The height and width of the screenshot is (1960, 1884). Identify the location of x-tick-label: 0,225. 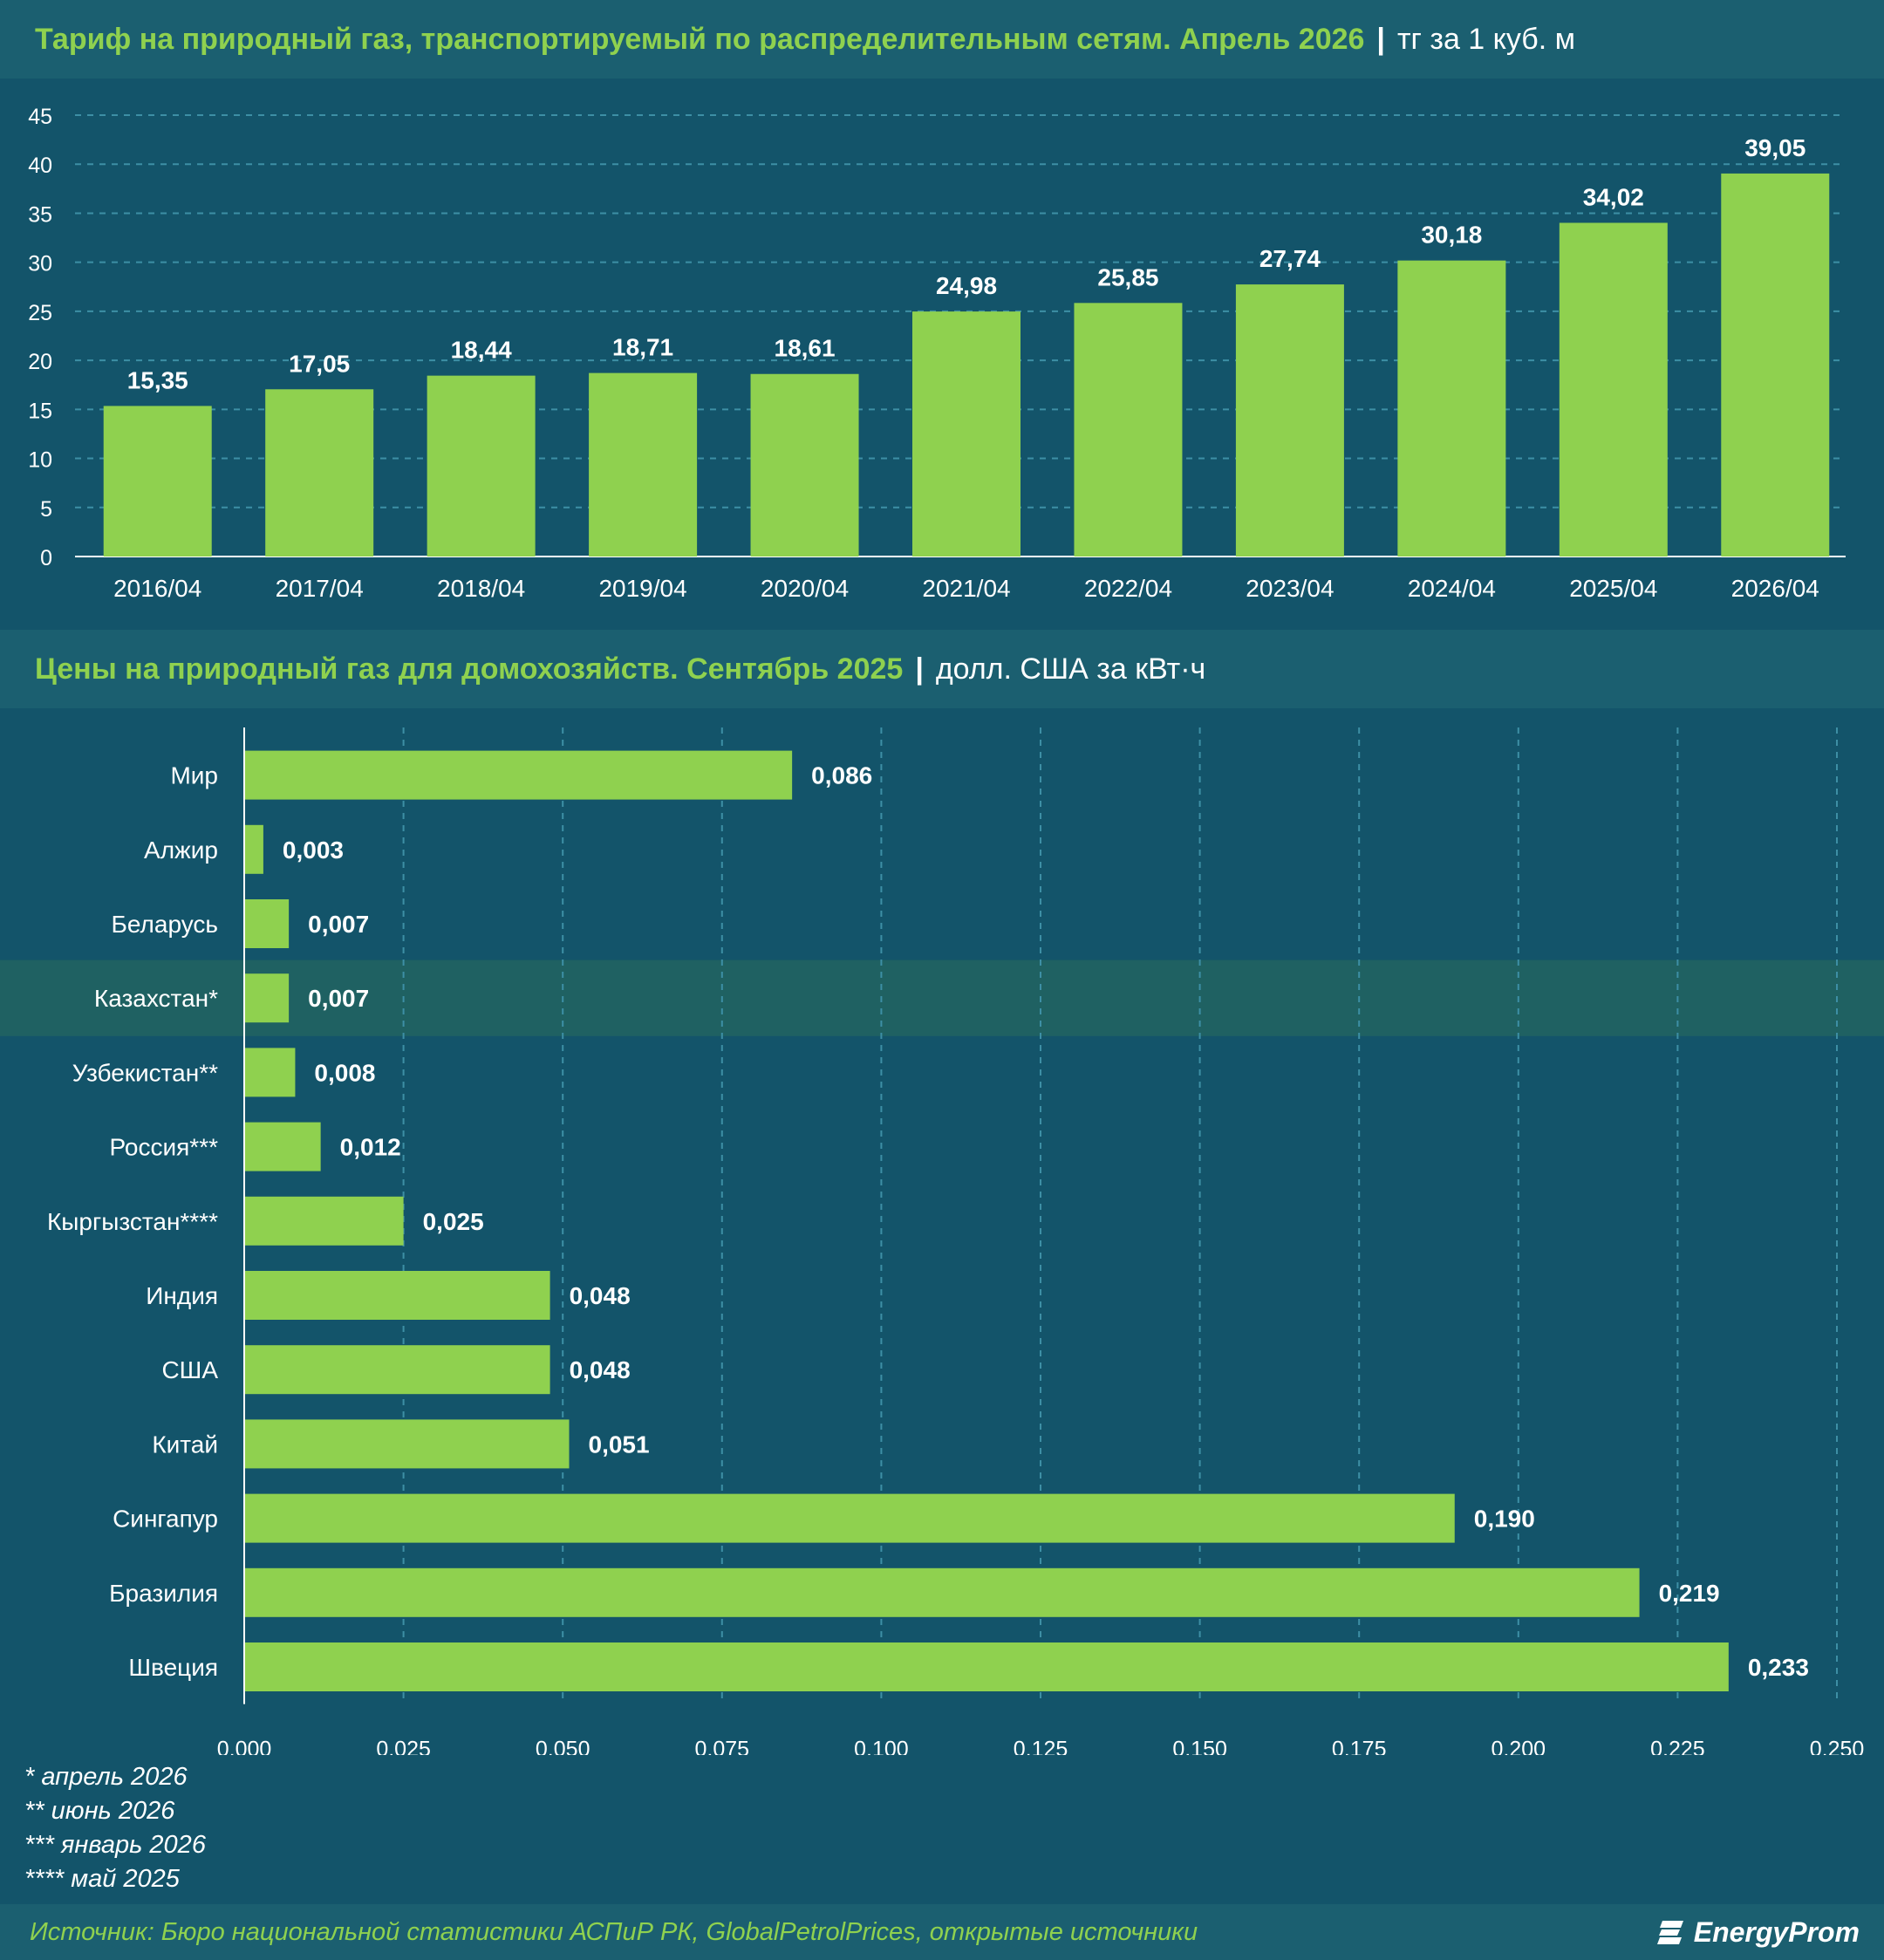
(1677, 1746).